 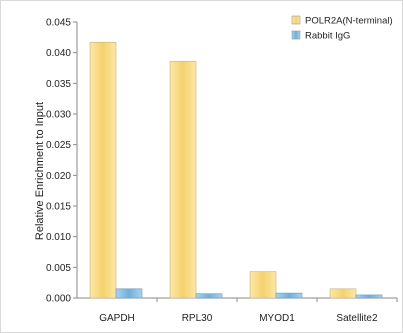 I want to click on y-tick-label: 0.020, so click(x=58, y=176).